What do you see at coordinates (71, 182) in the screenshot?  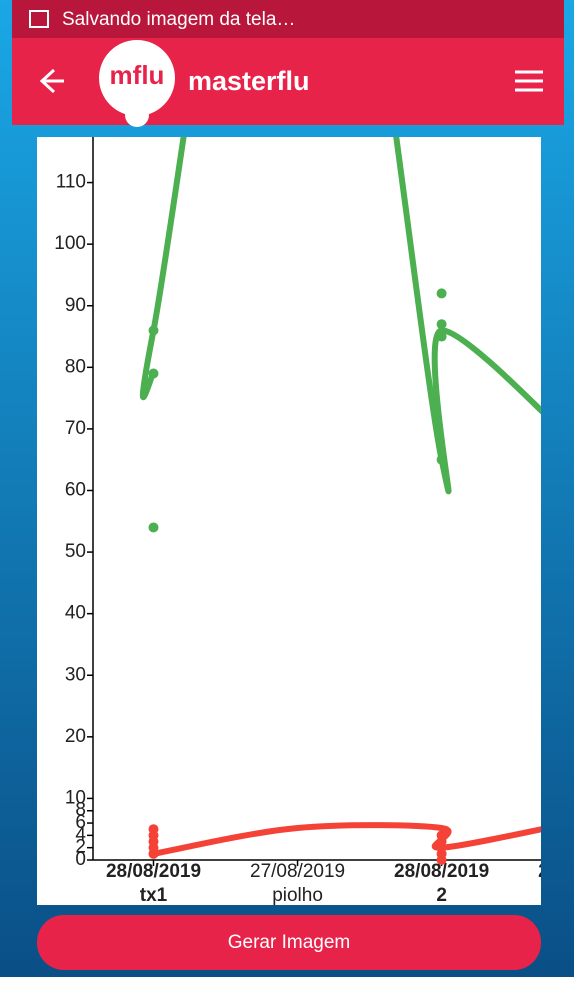 I see `y-tick-label: 110` at bounding box center [71, 182].